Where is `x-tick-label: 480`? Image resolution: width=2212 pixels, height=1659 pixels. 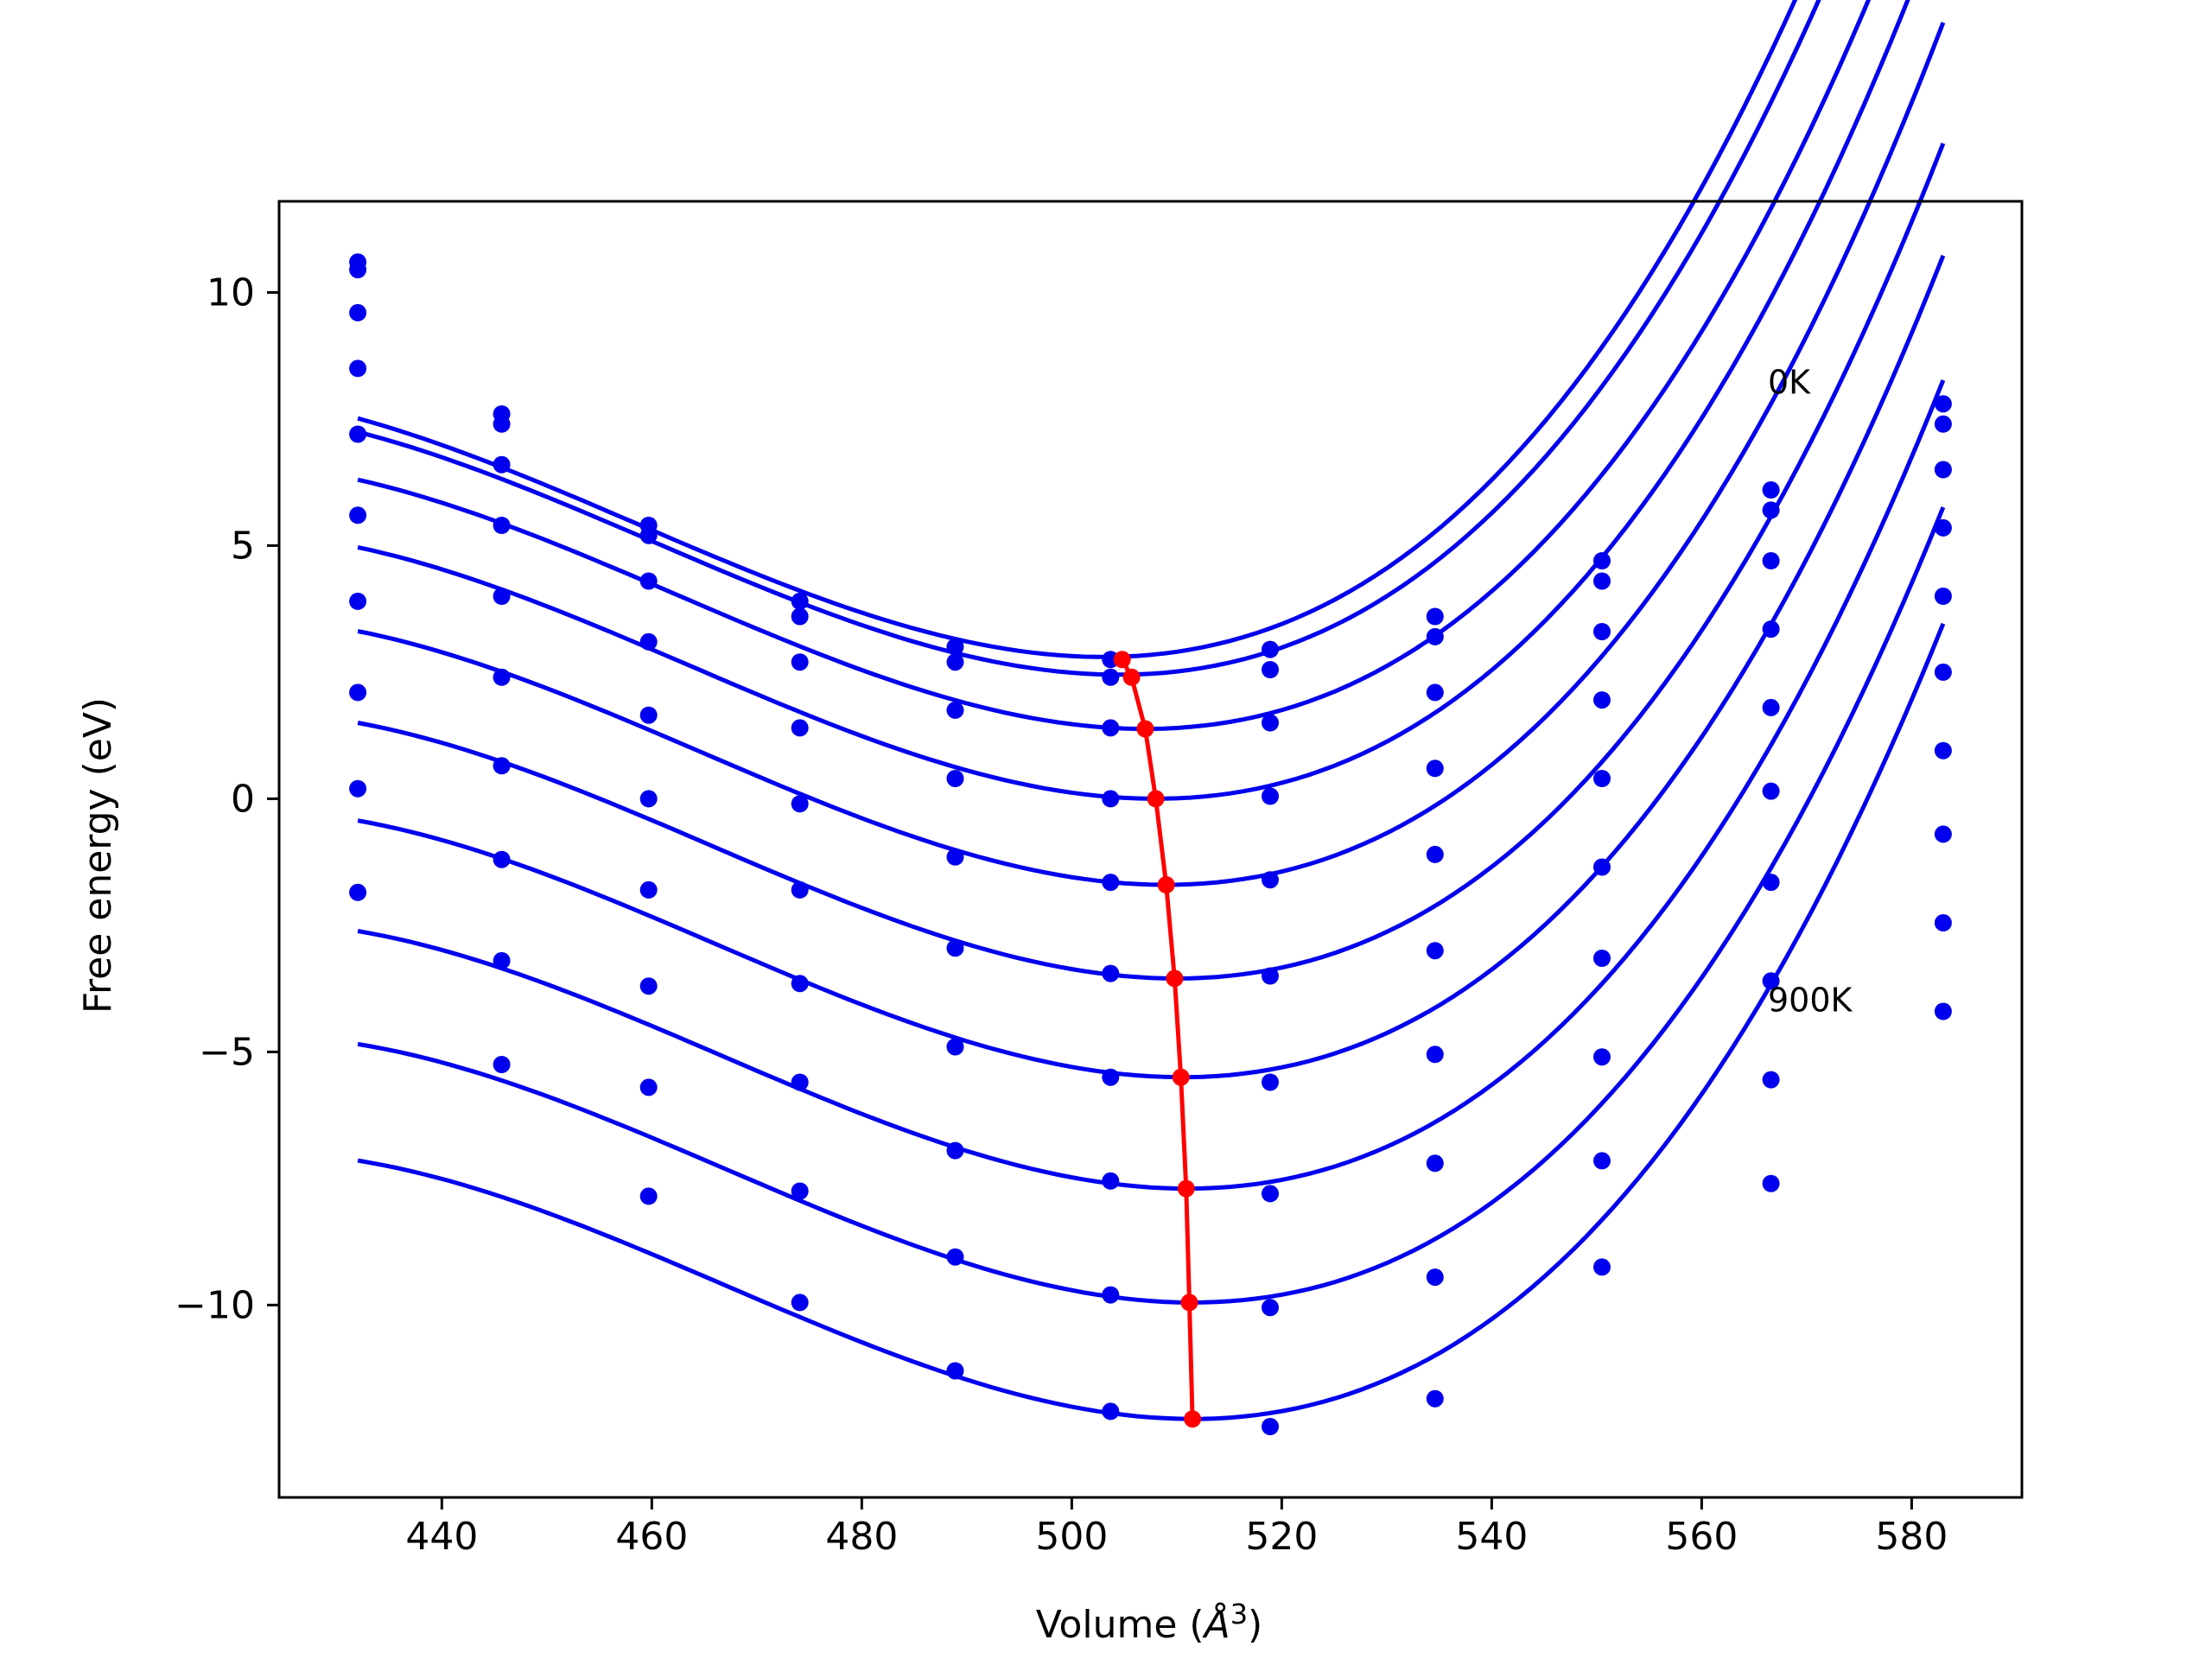
x-tick-label: 480 is located at coordinates (861, 1537).